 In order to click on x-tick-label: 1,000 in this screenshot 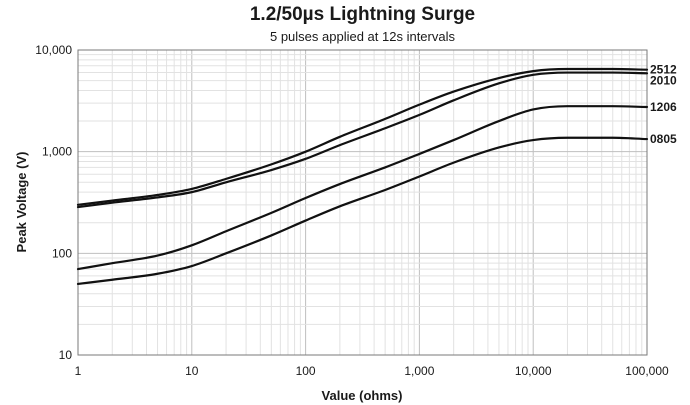, I will do `click(419, 371)`.